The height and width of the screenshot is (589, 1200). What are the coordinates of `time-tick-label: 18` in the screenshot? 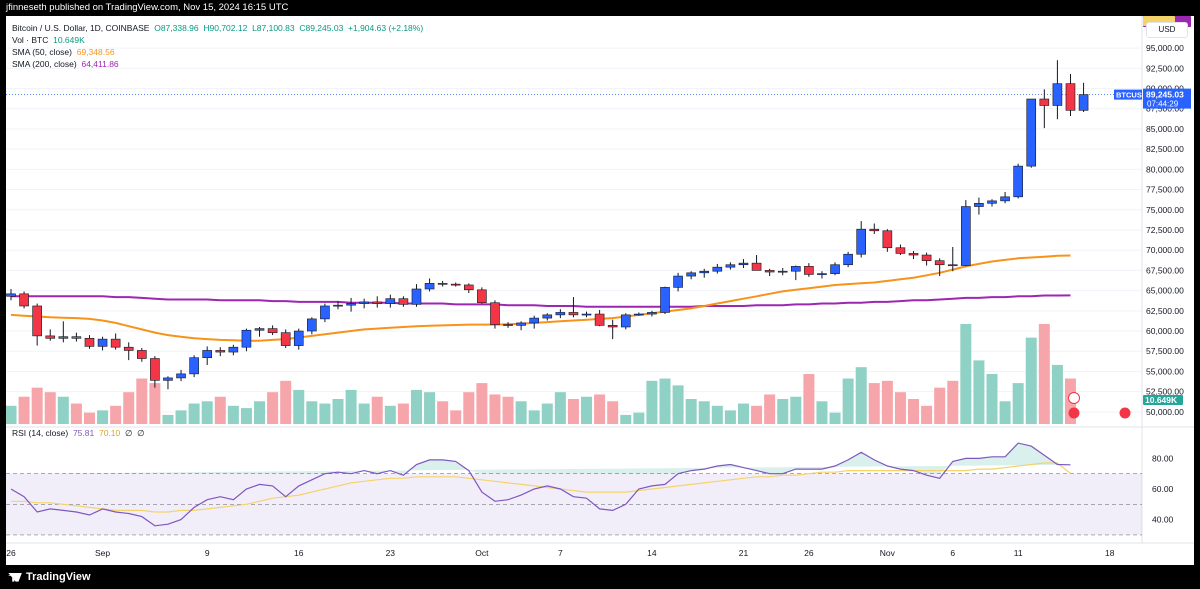 It's located at (1110, 553).